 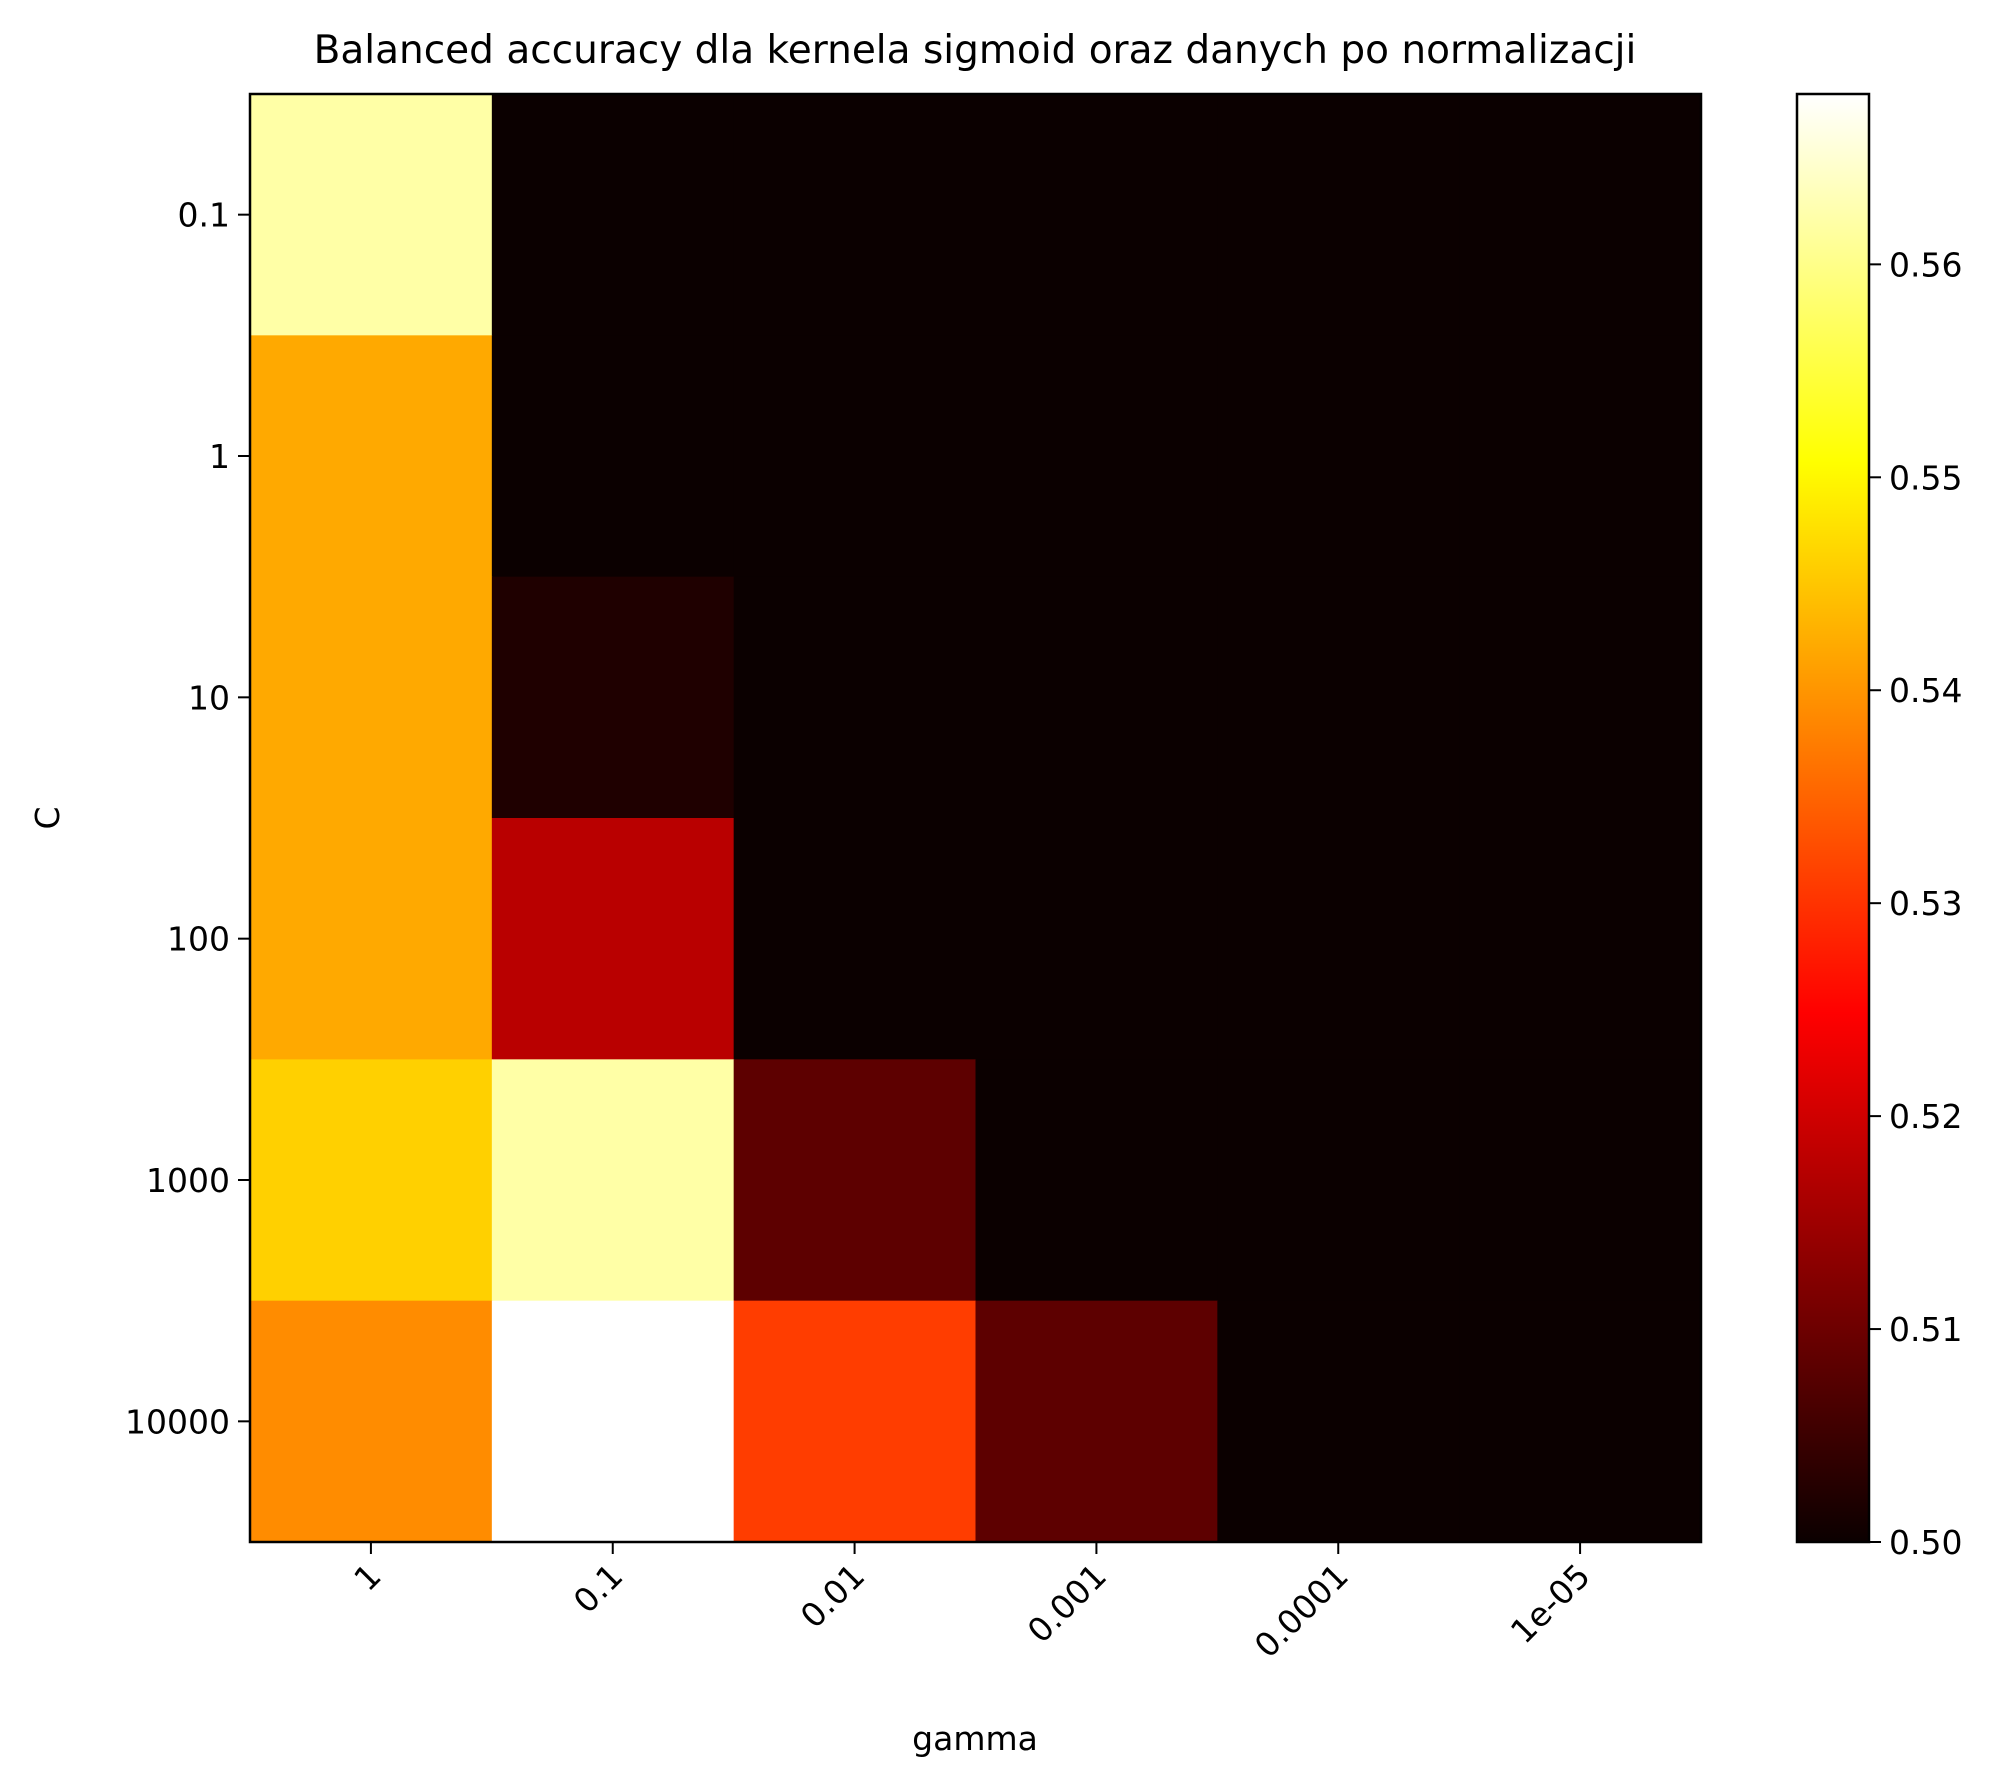 What do you see at coordinates (1833, 818) in the screenshot?
I see `colorbar` at bounding box center [1833, 818].